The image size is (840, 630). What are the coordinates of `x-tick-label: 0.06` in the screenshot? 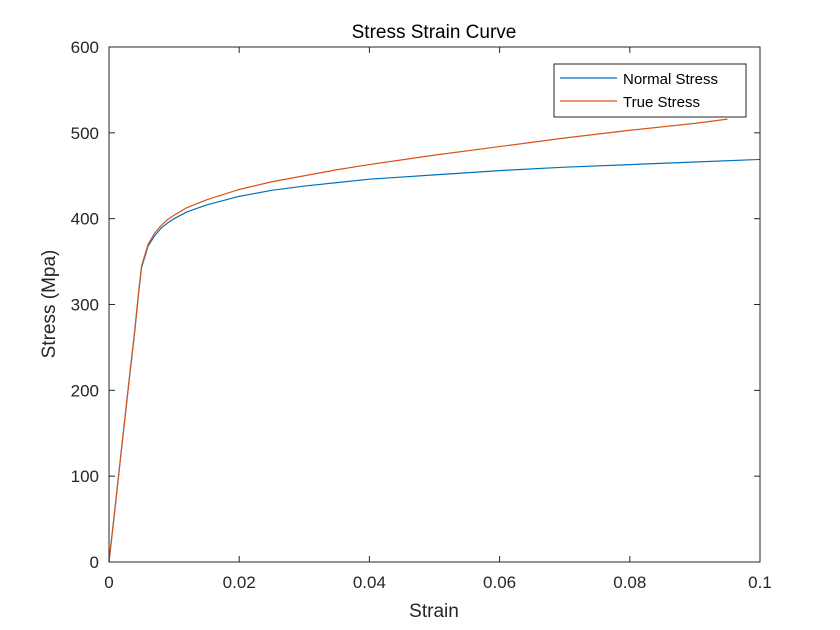 It's located at (499, 582).